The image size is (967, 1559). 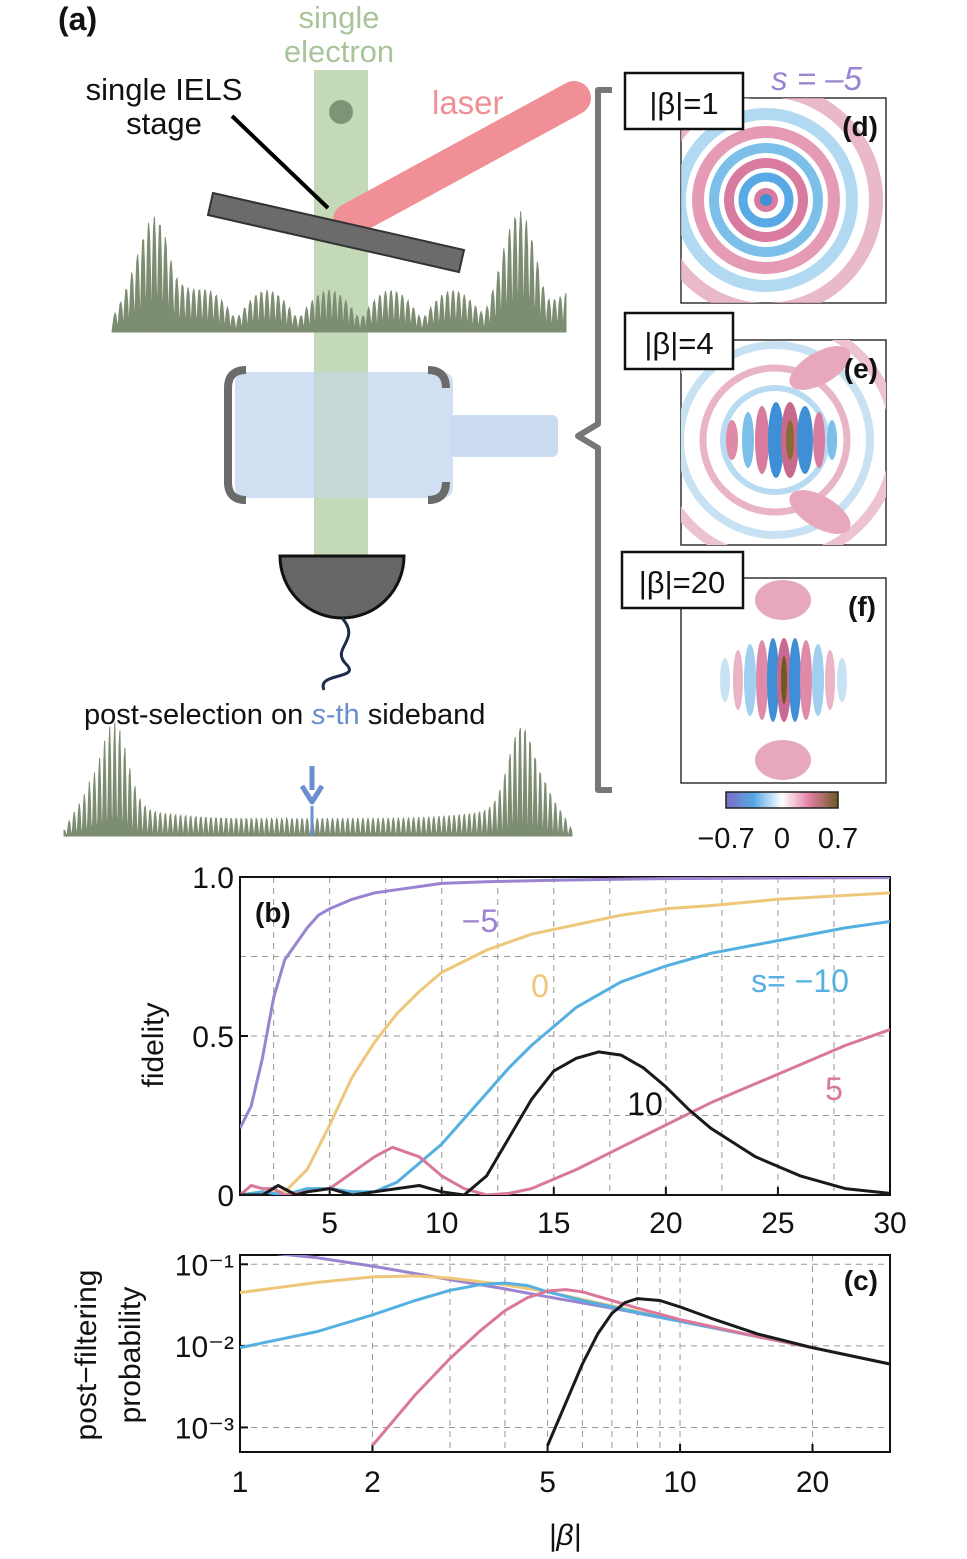 What do you see at coordinates (336, 653) in the screenshot?
I see `detector-cable` at bounding box center [336, 653].